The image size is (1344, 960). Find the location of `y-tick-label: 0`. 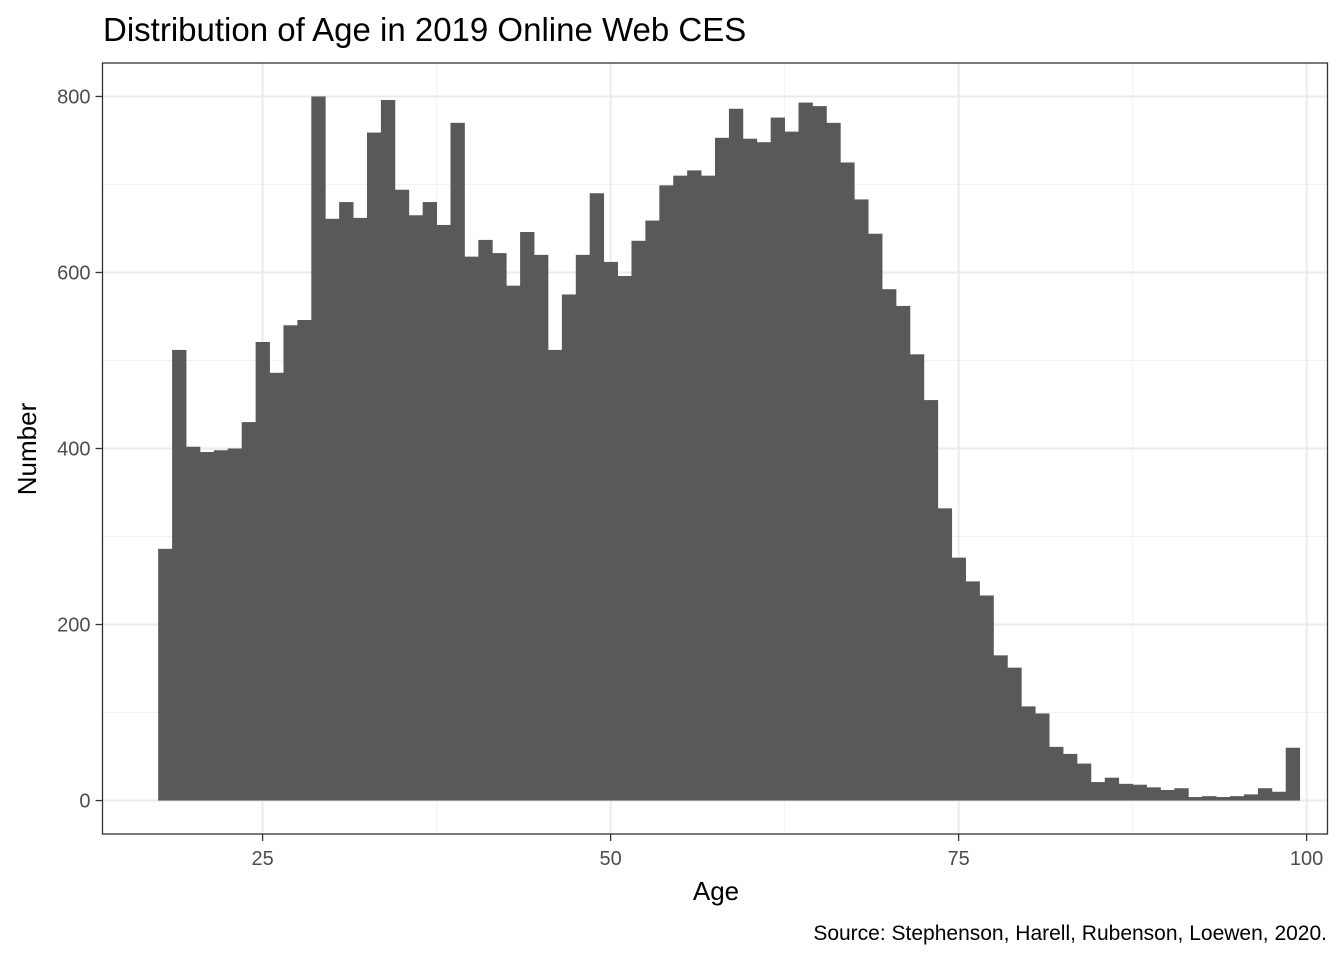

y-tick-label: 0 is located at coordinates (84, 802).